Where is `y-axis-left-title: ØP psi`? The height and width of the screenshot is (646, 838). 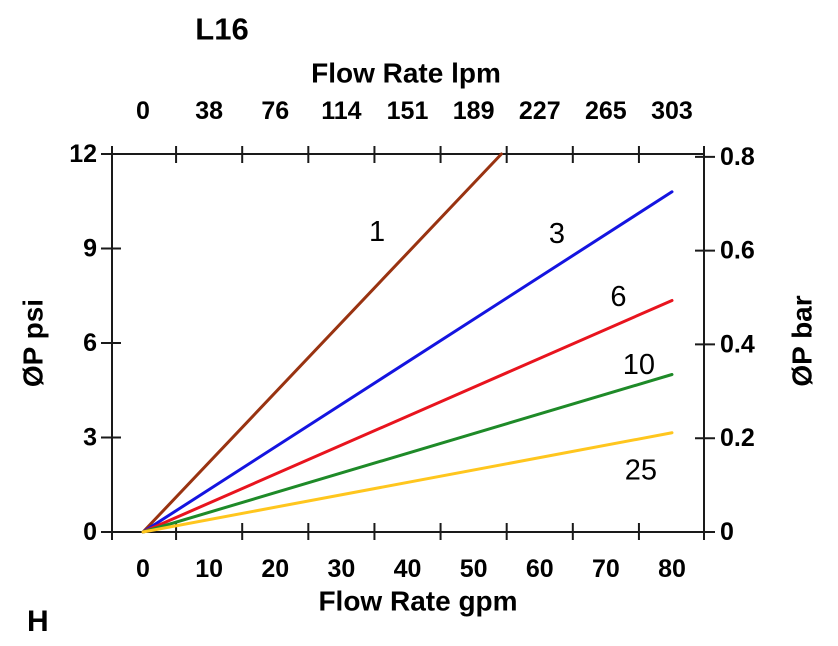
y-axis-left-title: ØP psi is located at coordinates (33, 343).